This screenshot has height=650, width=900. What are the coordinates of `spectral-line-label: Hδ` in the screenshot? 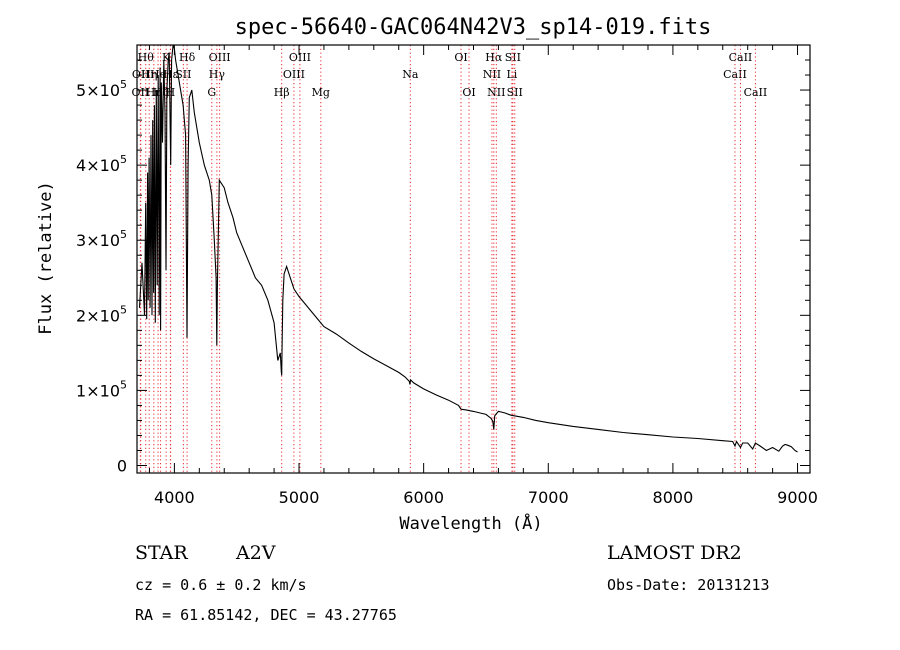 It's located at (187, 57).